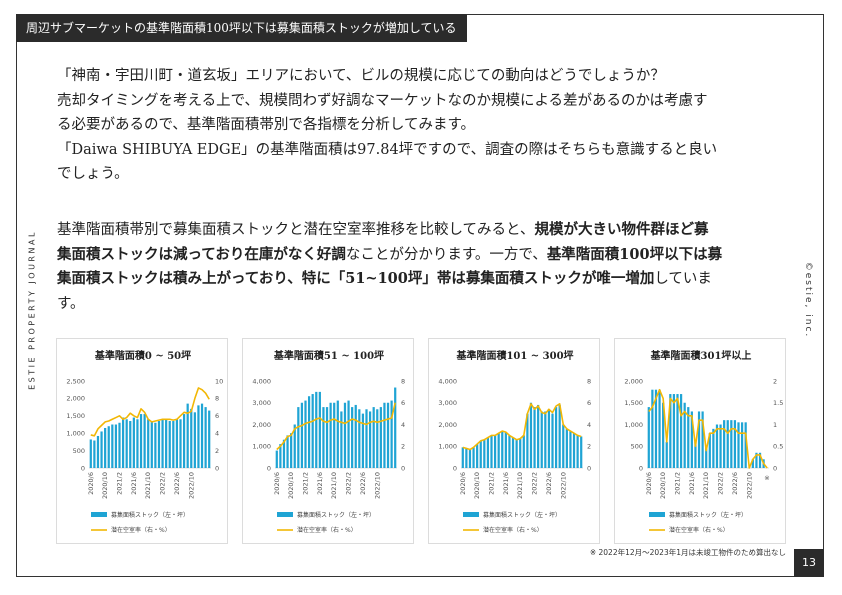  I want to click on legend-bar-swatch, so click(471, 514).